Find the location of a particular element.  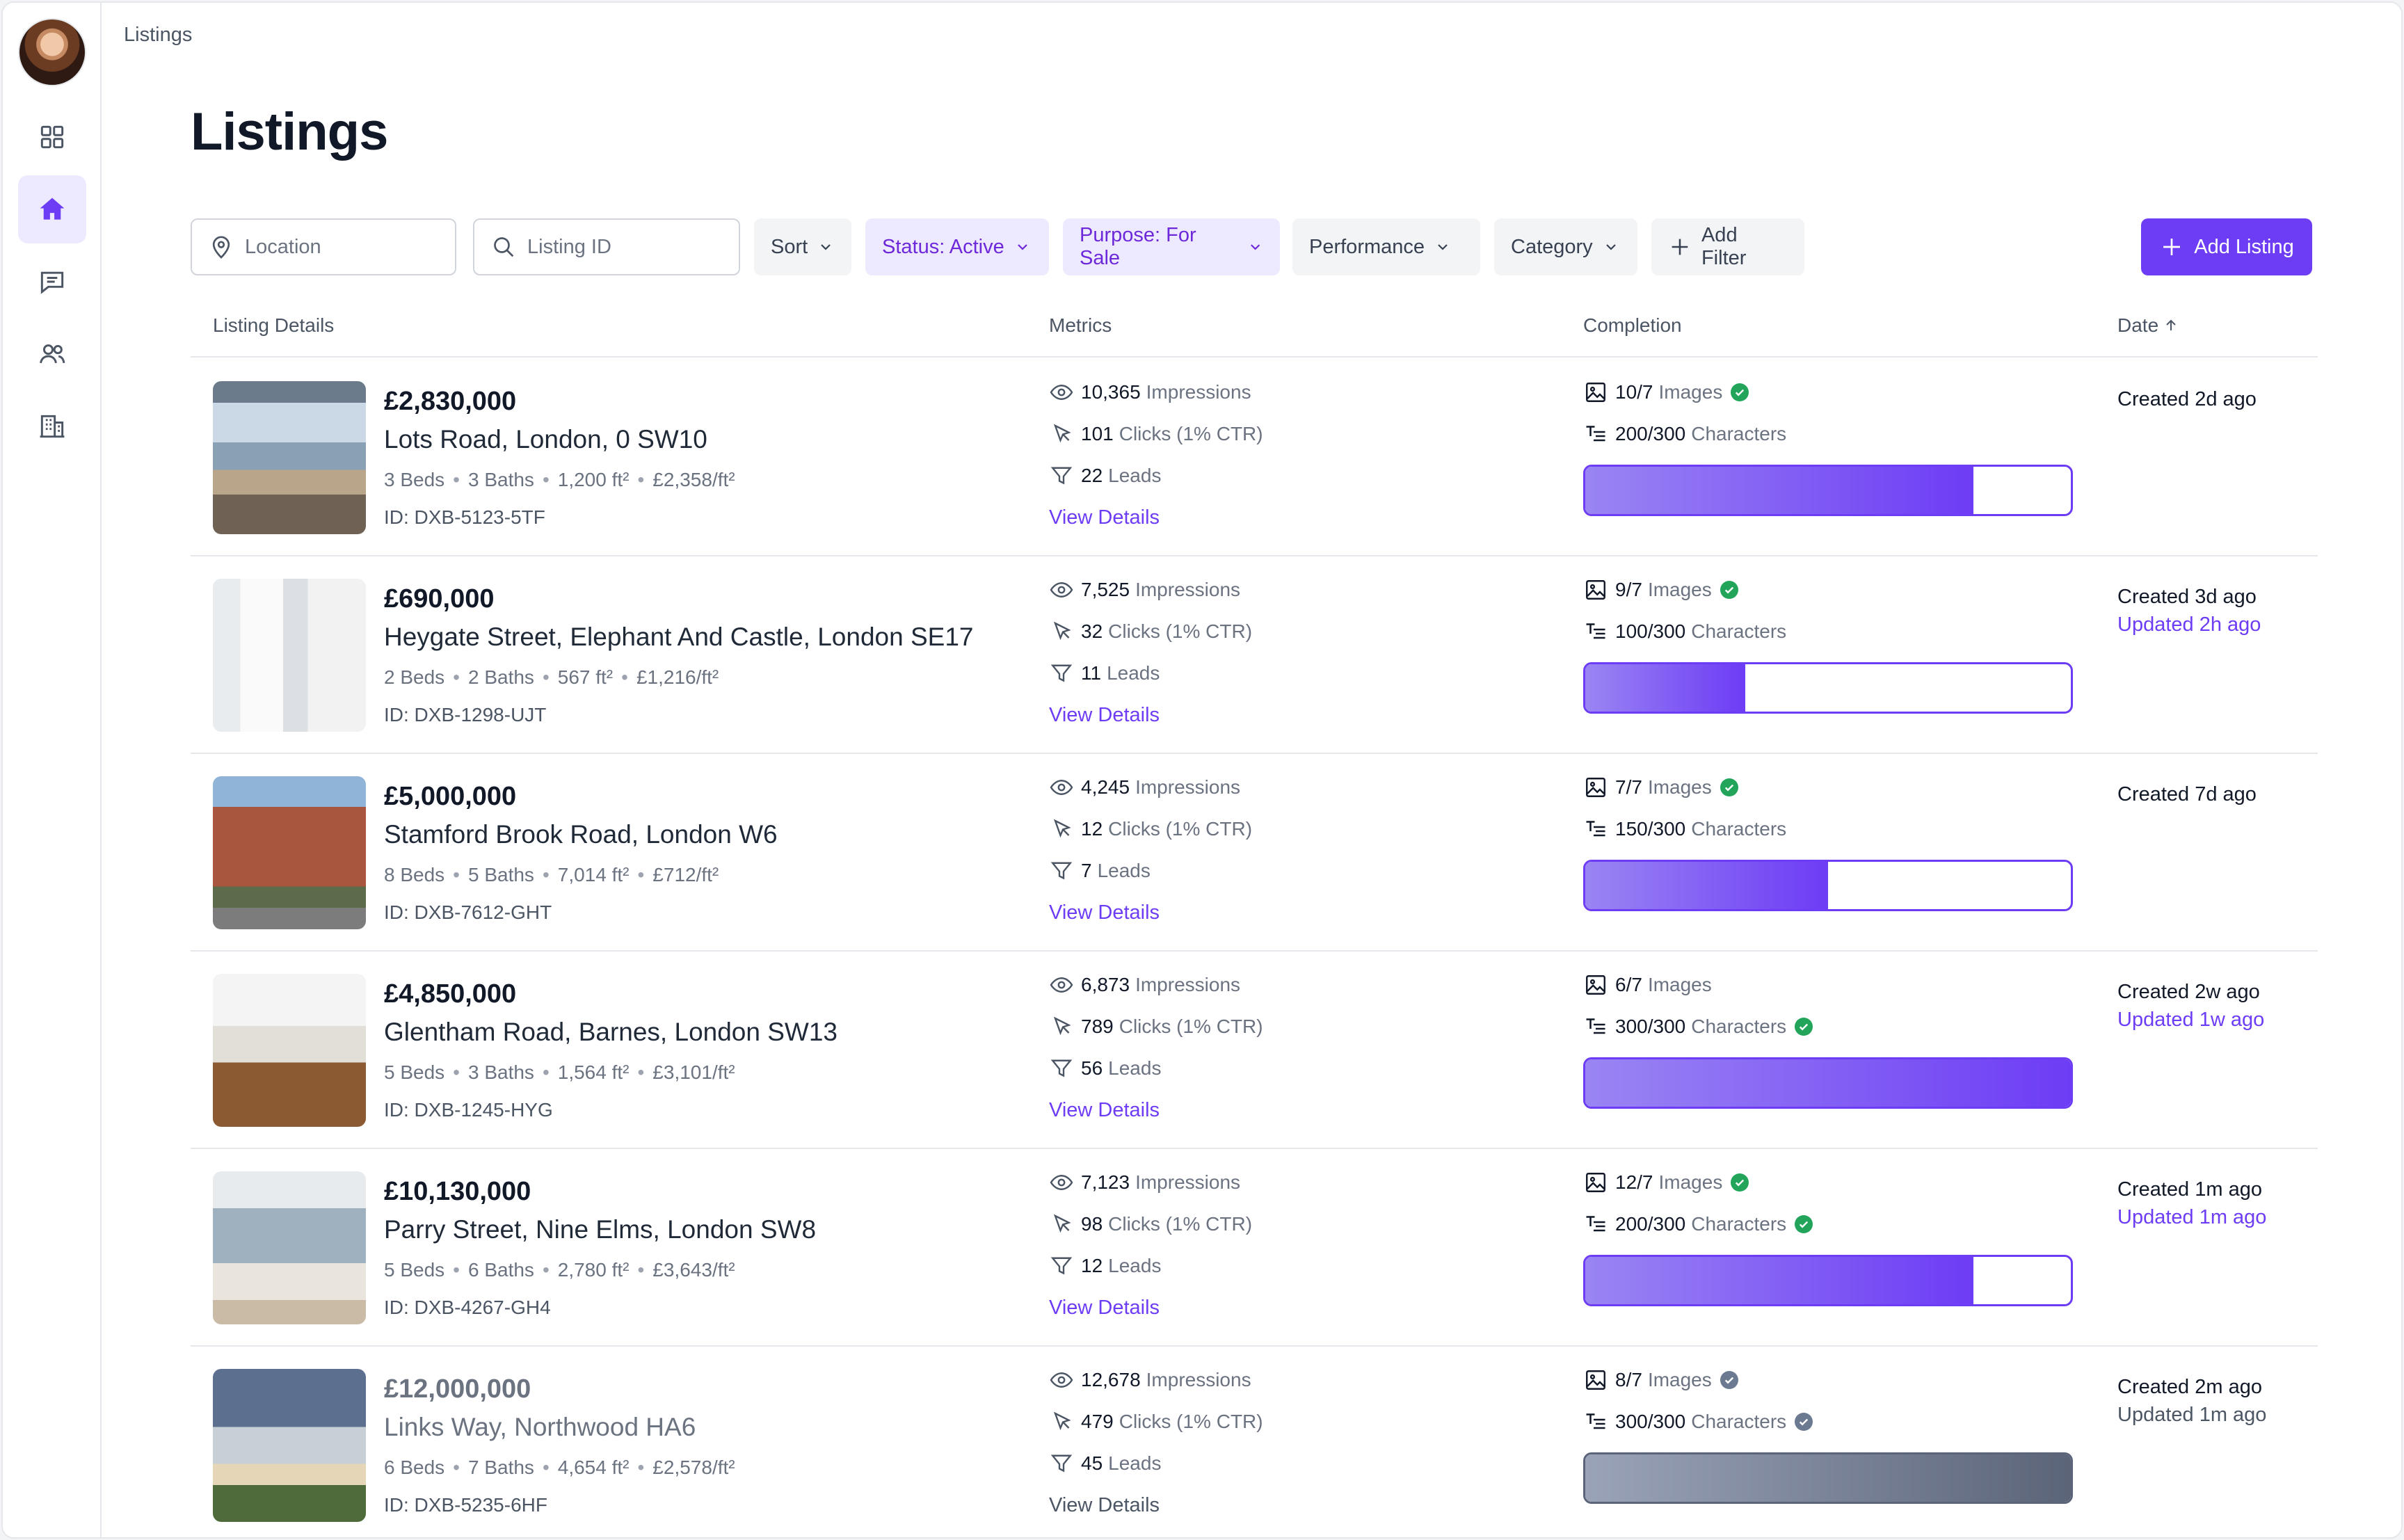

clicks-value: 789 is located at coordinates (1097, 1026).